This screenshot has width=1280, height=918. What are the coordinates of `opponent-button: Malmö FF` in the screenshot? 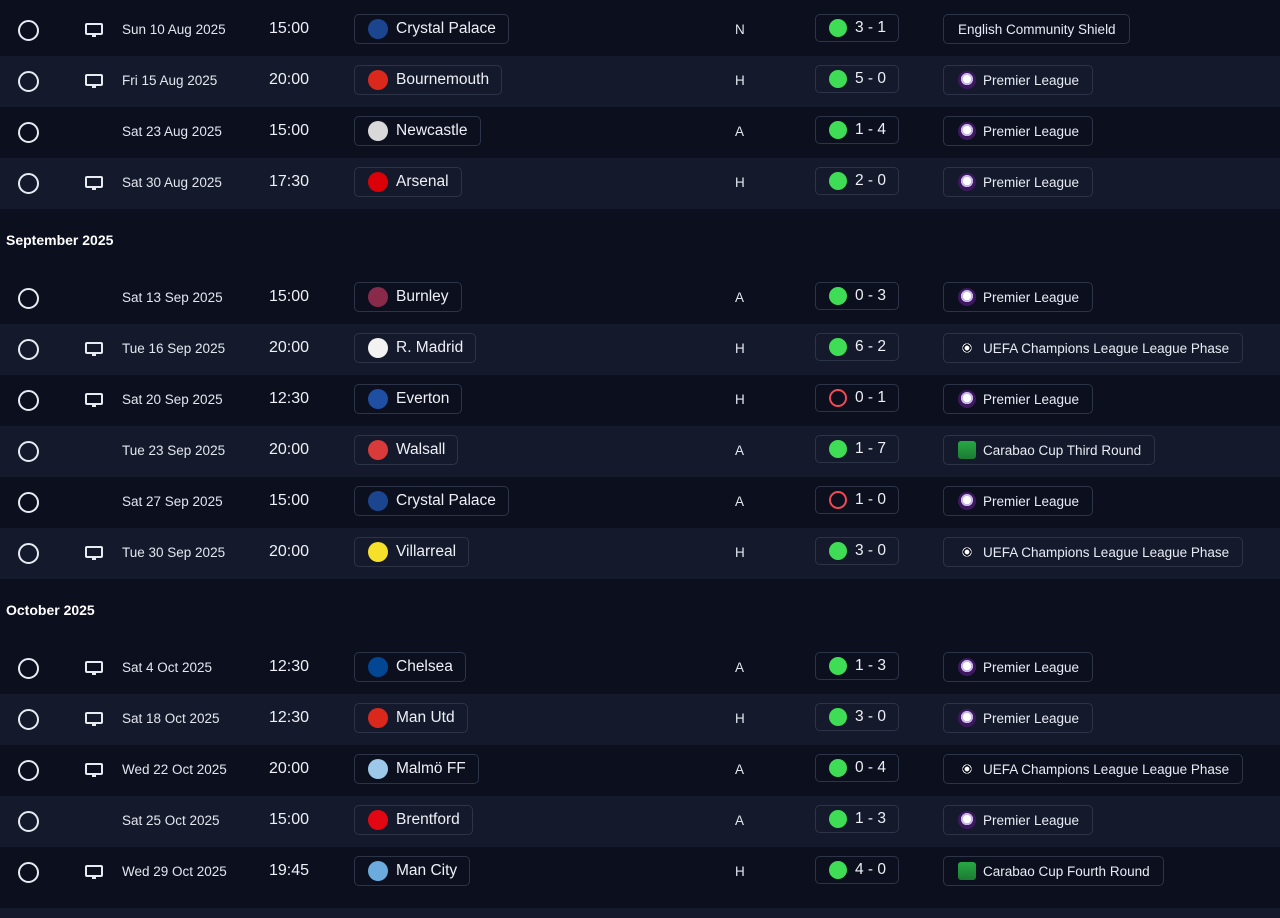 It's located at (416, 769).